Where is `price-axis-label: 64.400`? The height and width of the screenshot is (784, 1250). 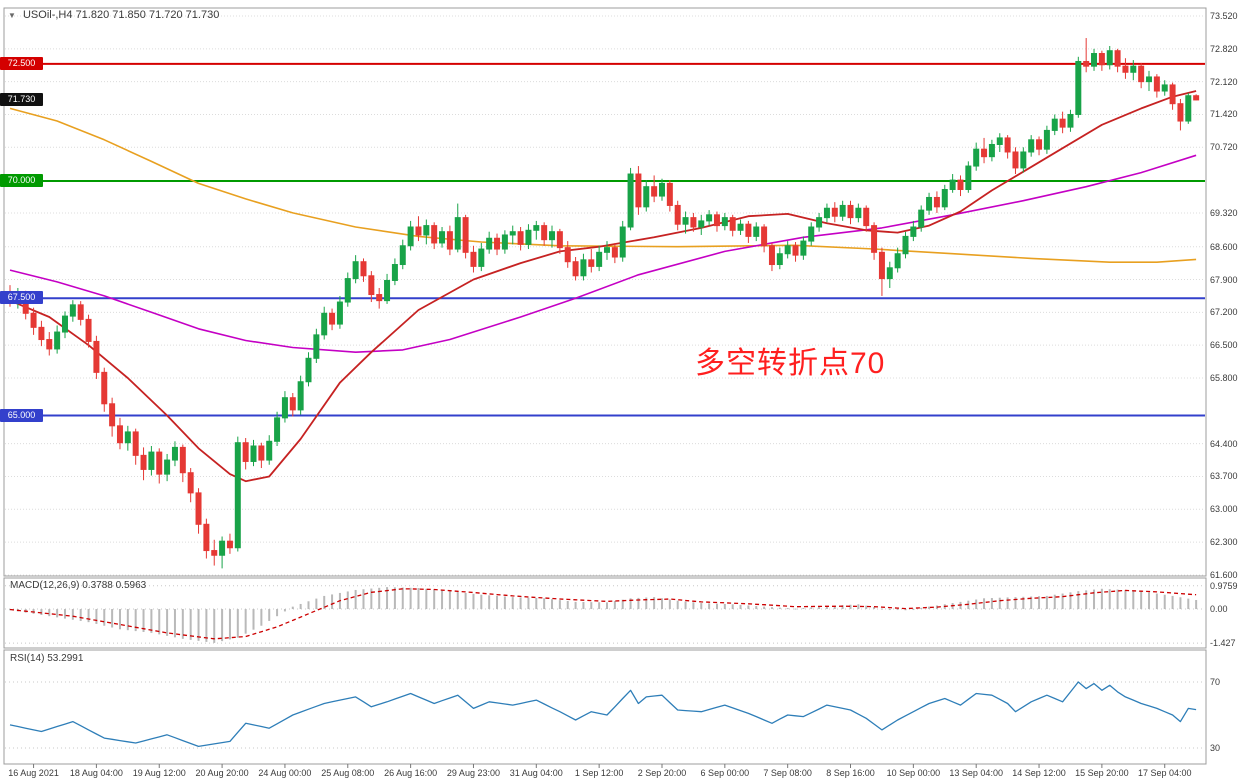
price-axis-label: 64.400 is located at coordinates (1224, 443).